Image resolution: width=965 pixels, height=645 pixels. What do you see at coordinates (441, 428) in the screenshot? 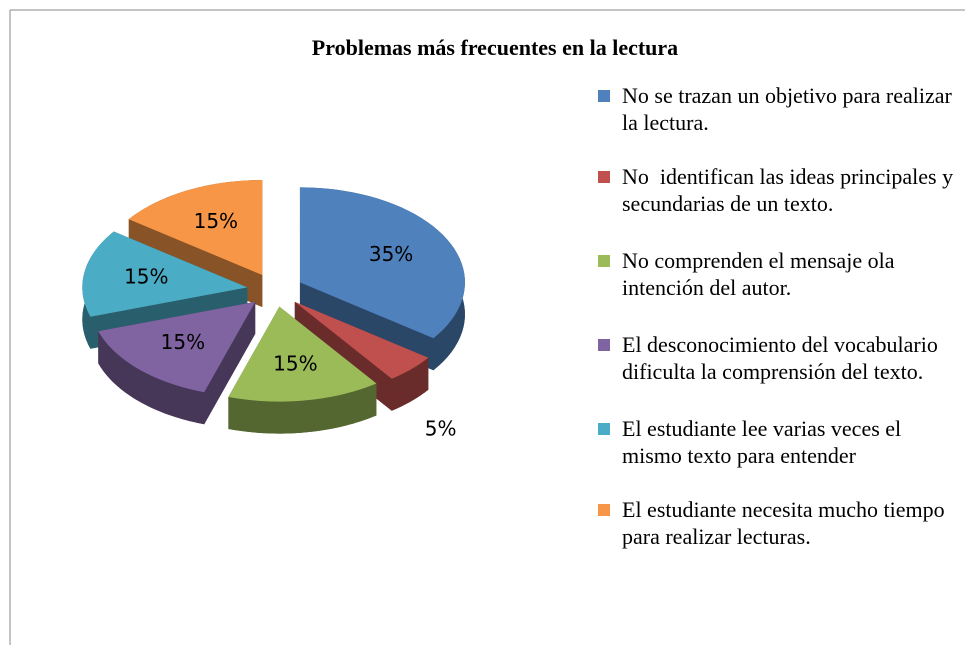
I see `data-label: 5%` at bounding box center [441, 428].